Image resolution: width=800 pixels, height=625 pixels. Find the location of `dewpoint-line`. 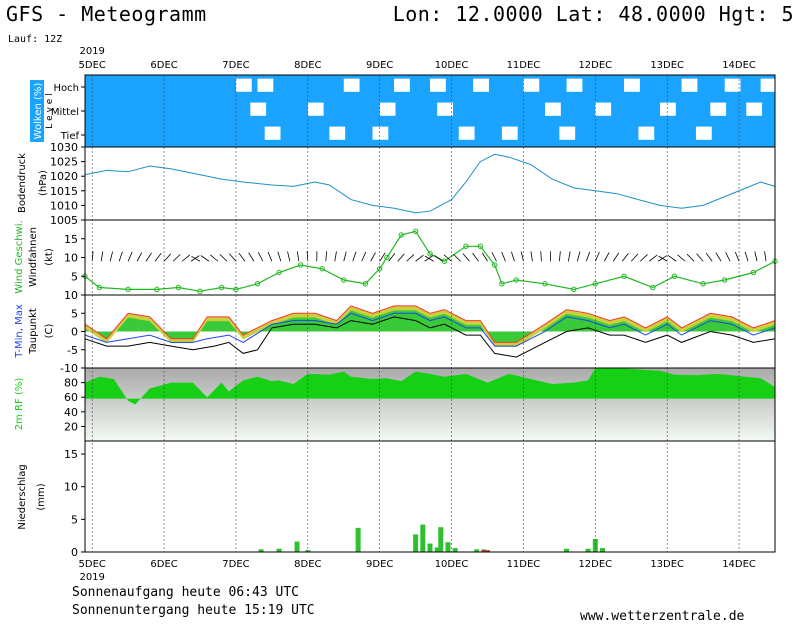

dewpoint-line is located at coordinates (430, 337).